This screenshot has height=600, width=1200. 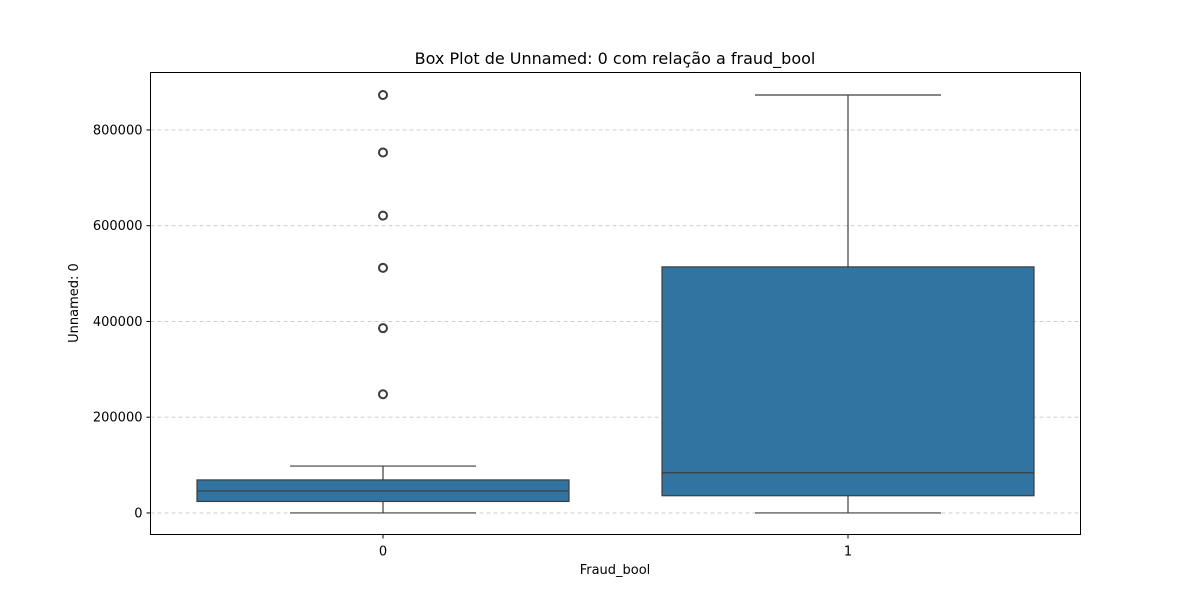 I want to click on y-tick-label: 600000, so click(x=118, y=226).